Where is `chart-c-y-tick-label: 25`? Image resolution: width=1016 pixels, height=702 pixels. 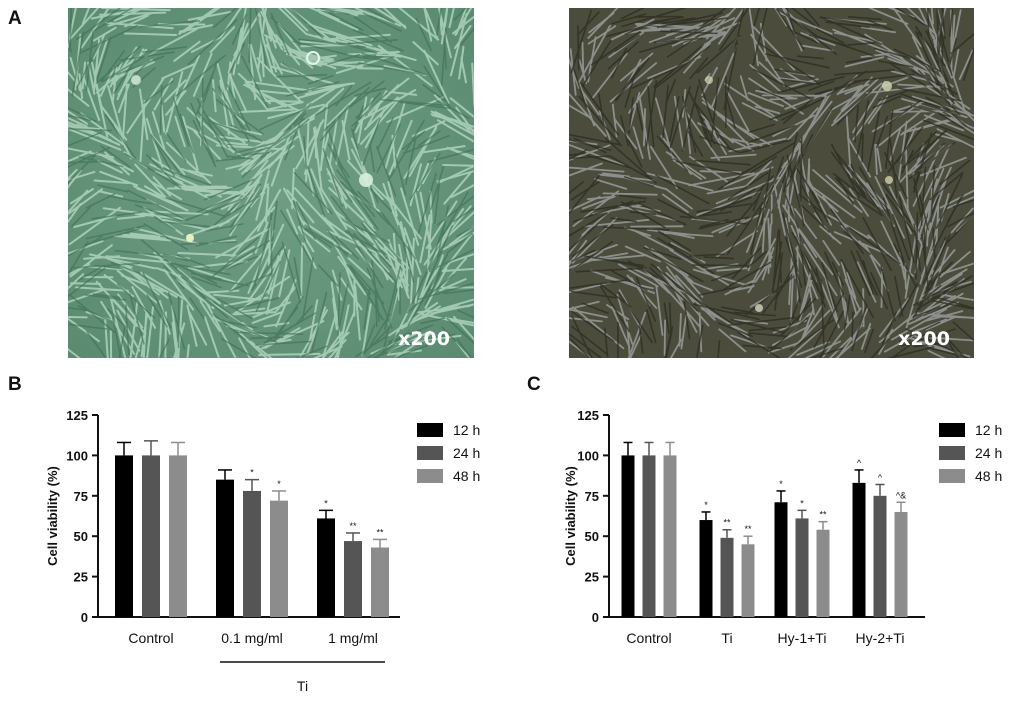
chart-c-y-tick-label: 25 is located at coordinates (592, 577).